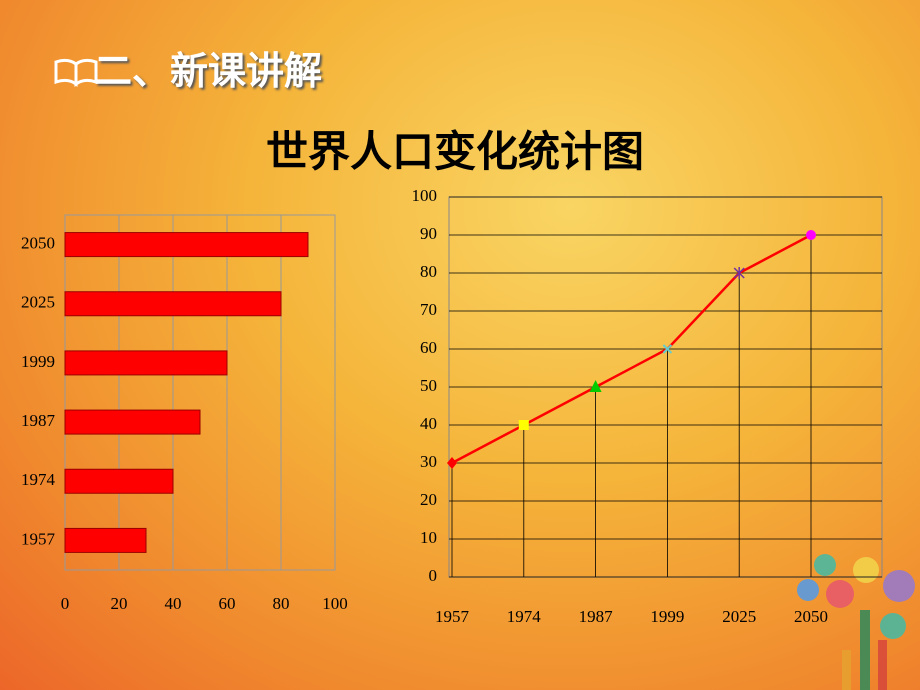  Describe the element at coordinates (811, 616) in the screenshot. I see `x-tick-label: 2050` at that location.